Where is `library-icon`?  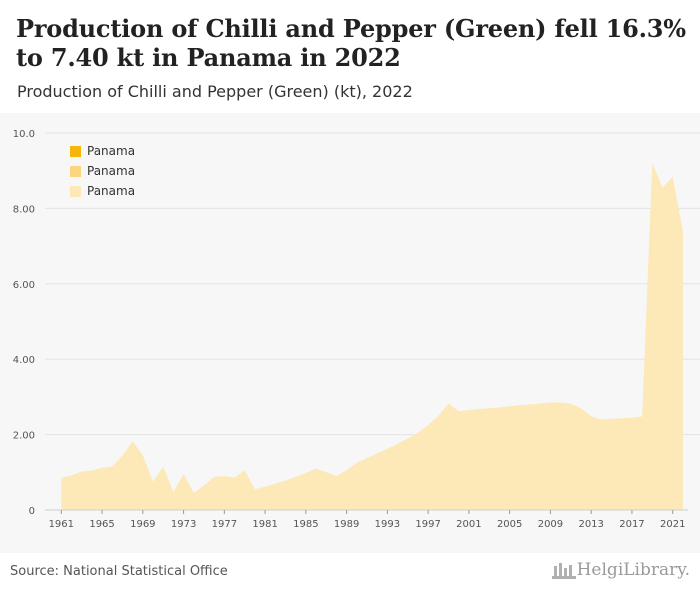
library-icon is located at coordinates (563, 571).